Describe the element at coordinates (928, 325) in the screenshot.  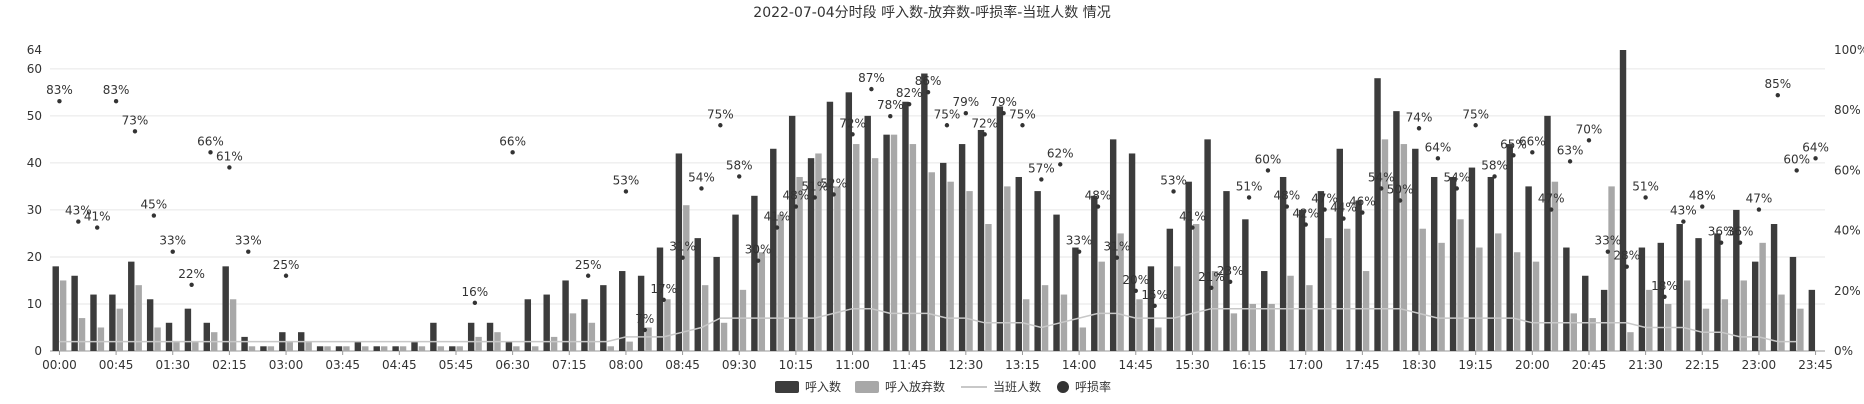
I see `staff-line` at that location.